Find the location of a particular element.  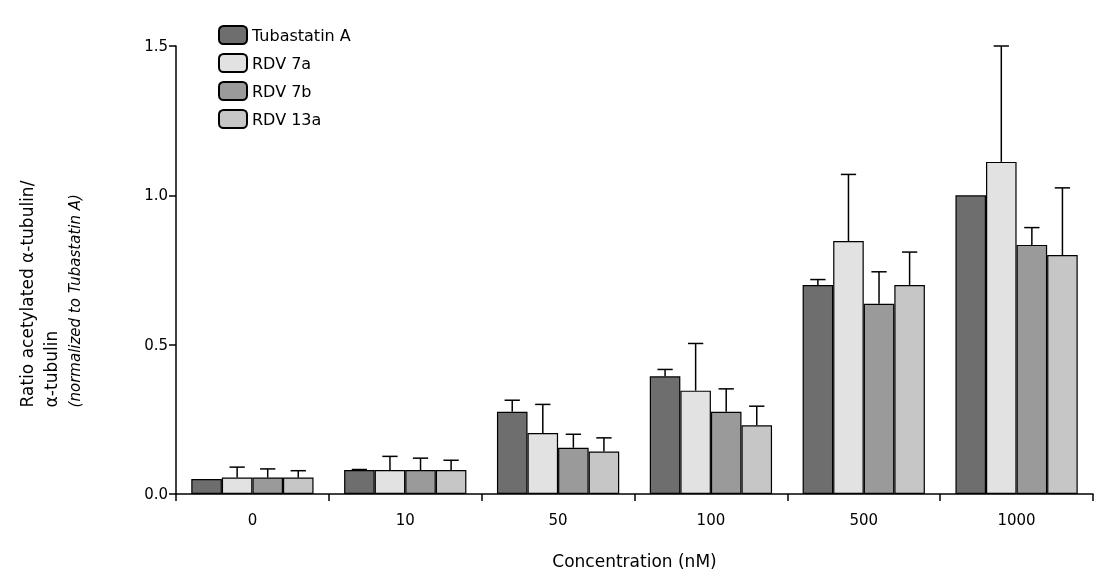

y-tick-label: 1.0 is located at coordinates (156, 195).